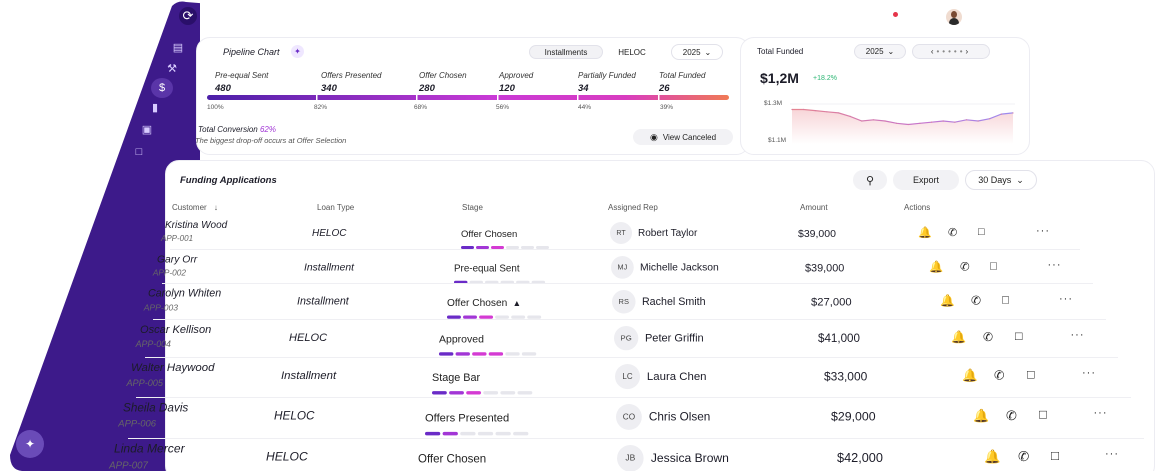 Image resolution: width=1174 pixels, height=471 pixels. I want to click on table-row-customer: Linda Mercer APP-007, so click(147, 457).